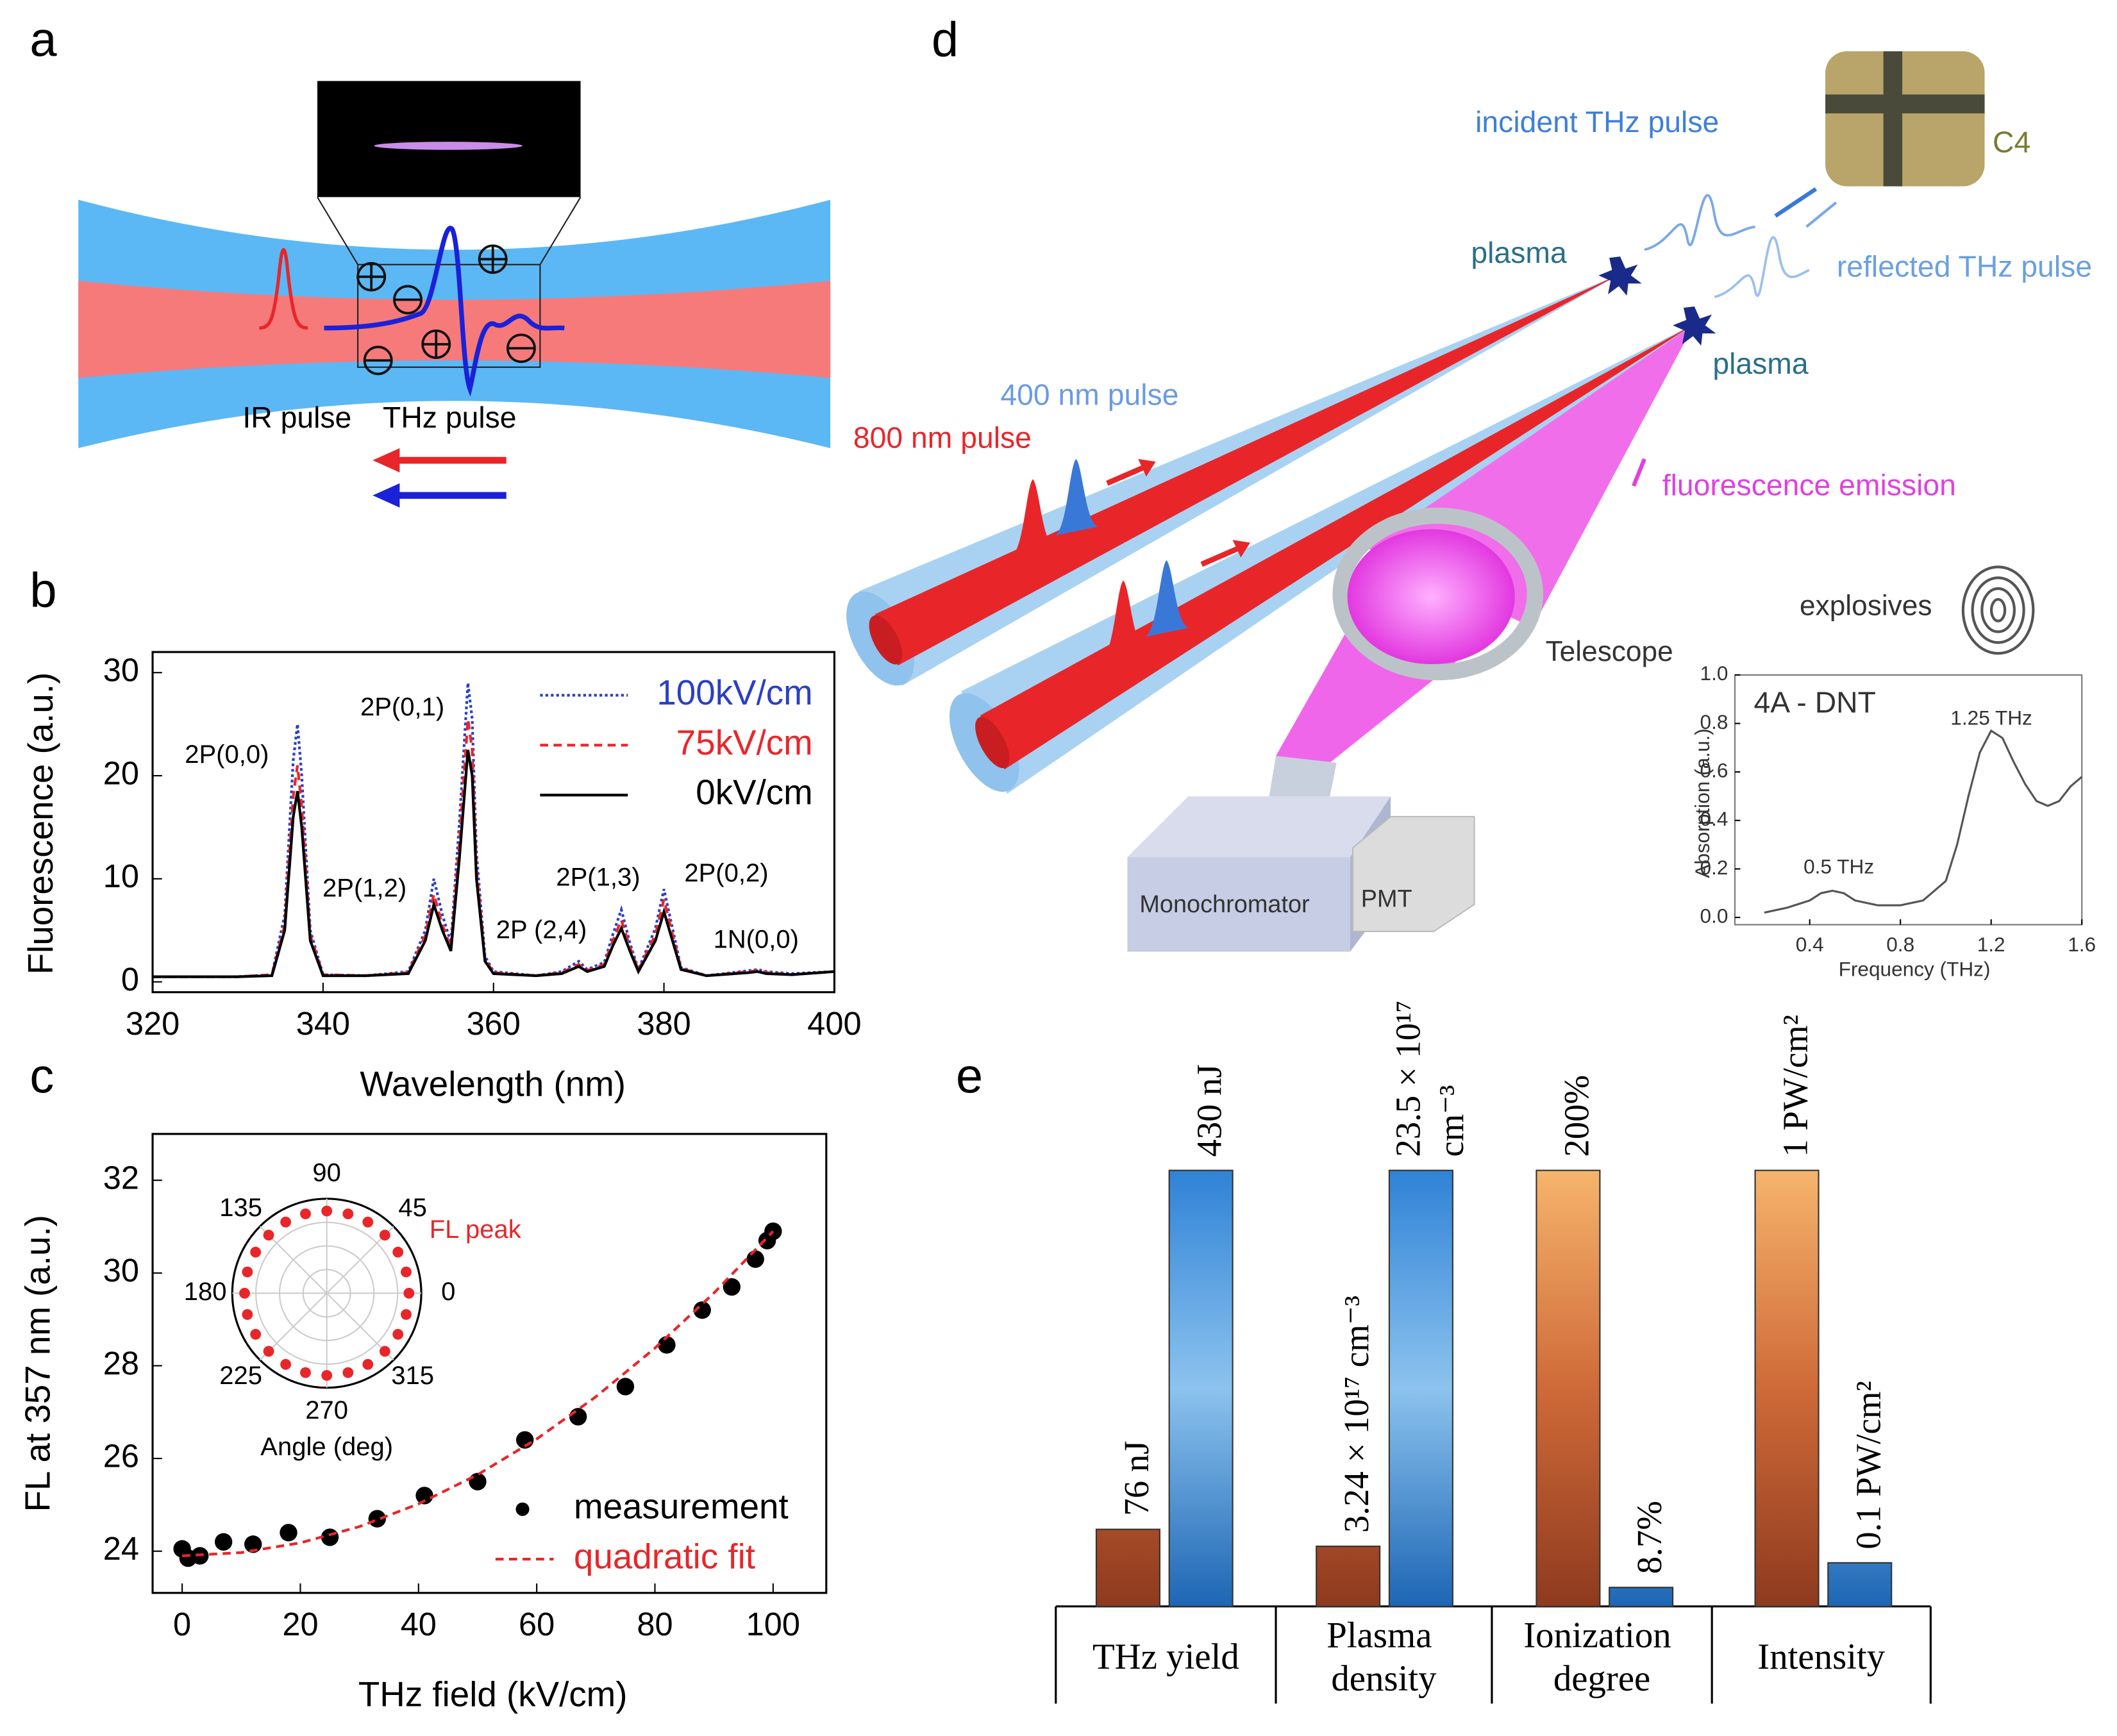 The height and width of the screenshot is (1736, 2117). Describe the element at coordinates (522, 1509) in the screenshot. I see `legend-marker` at that location.